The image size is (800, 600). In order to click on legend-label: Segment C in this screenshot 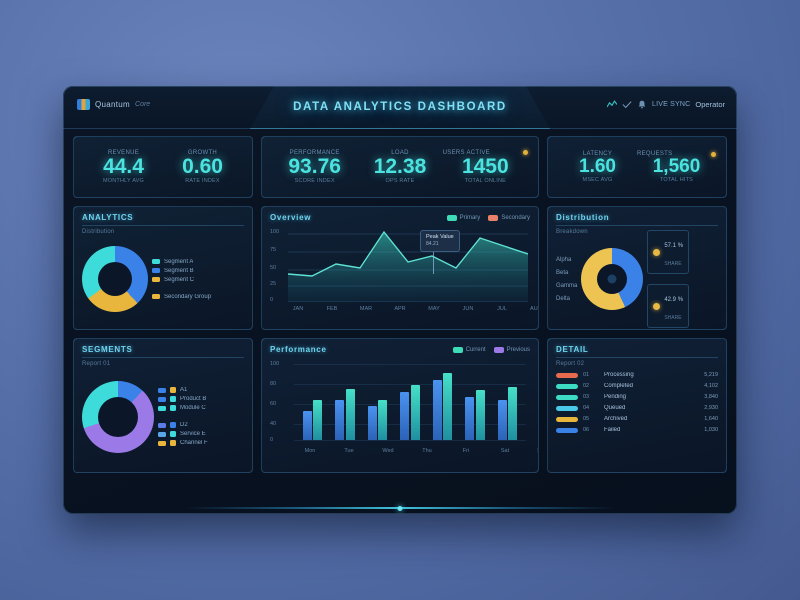, I will do `click(179, 279)`.